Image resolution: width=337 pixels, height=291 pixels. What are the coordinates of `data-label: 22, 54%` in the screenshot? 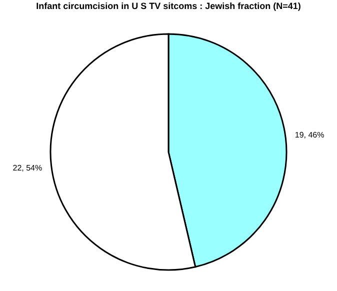 It's located at (27, 167).